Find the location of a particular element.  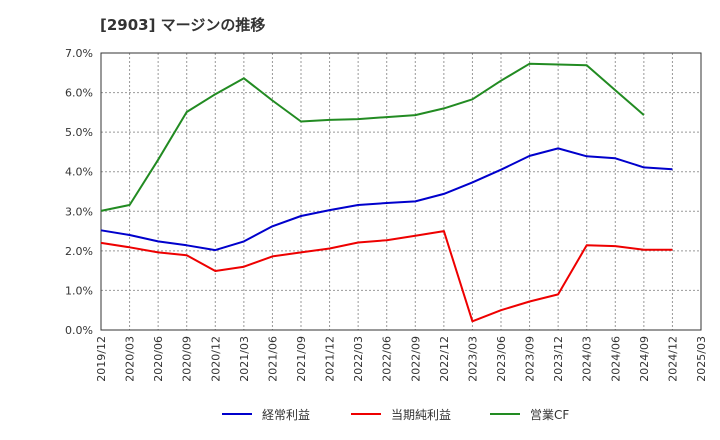

x-tick-label: 2025/03 is located at coordinates (701, 359).